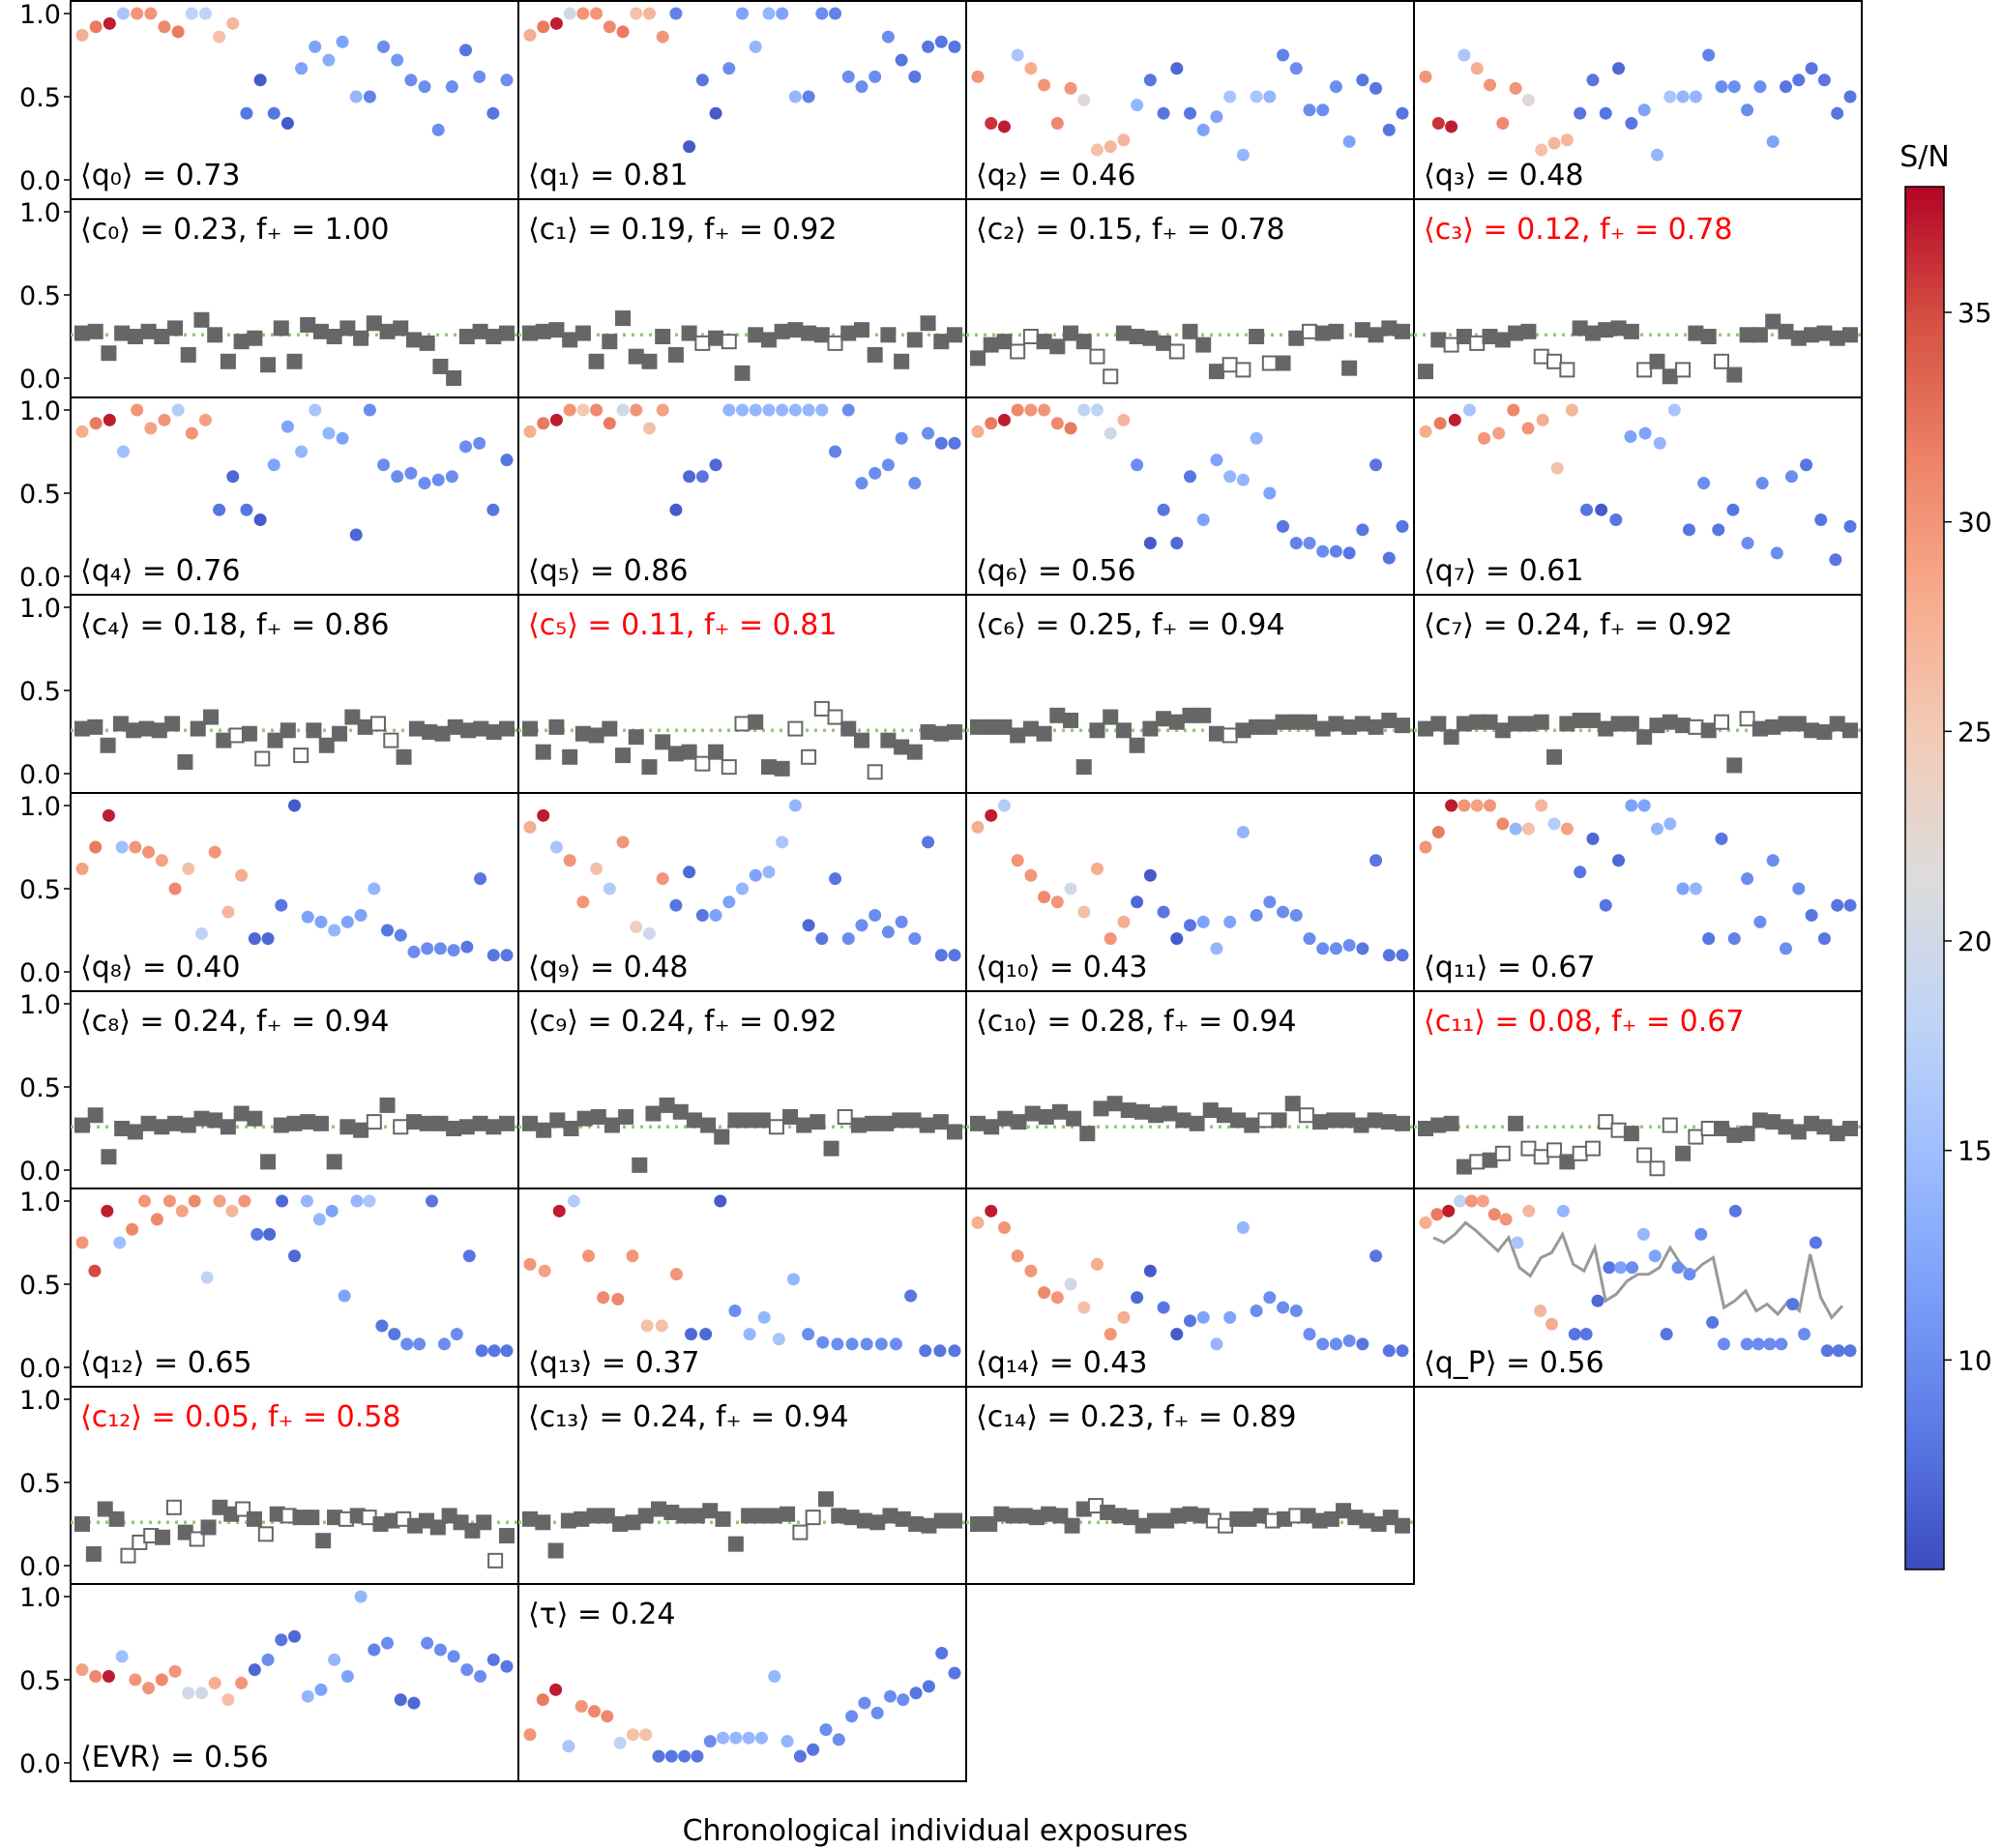  I want to click on panel-c7: ⟨c₇⟩ = 0.24, f₊ = 0.92, so click(1638, 694).